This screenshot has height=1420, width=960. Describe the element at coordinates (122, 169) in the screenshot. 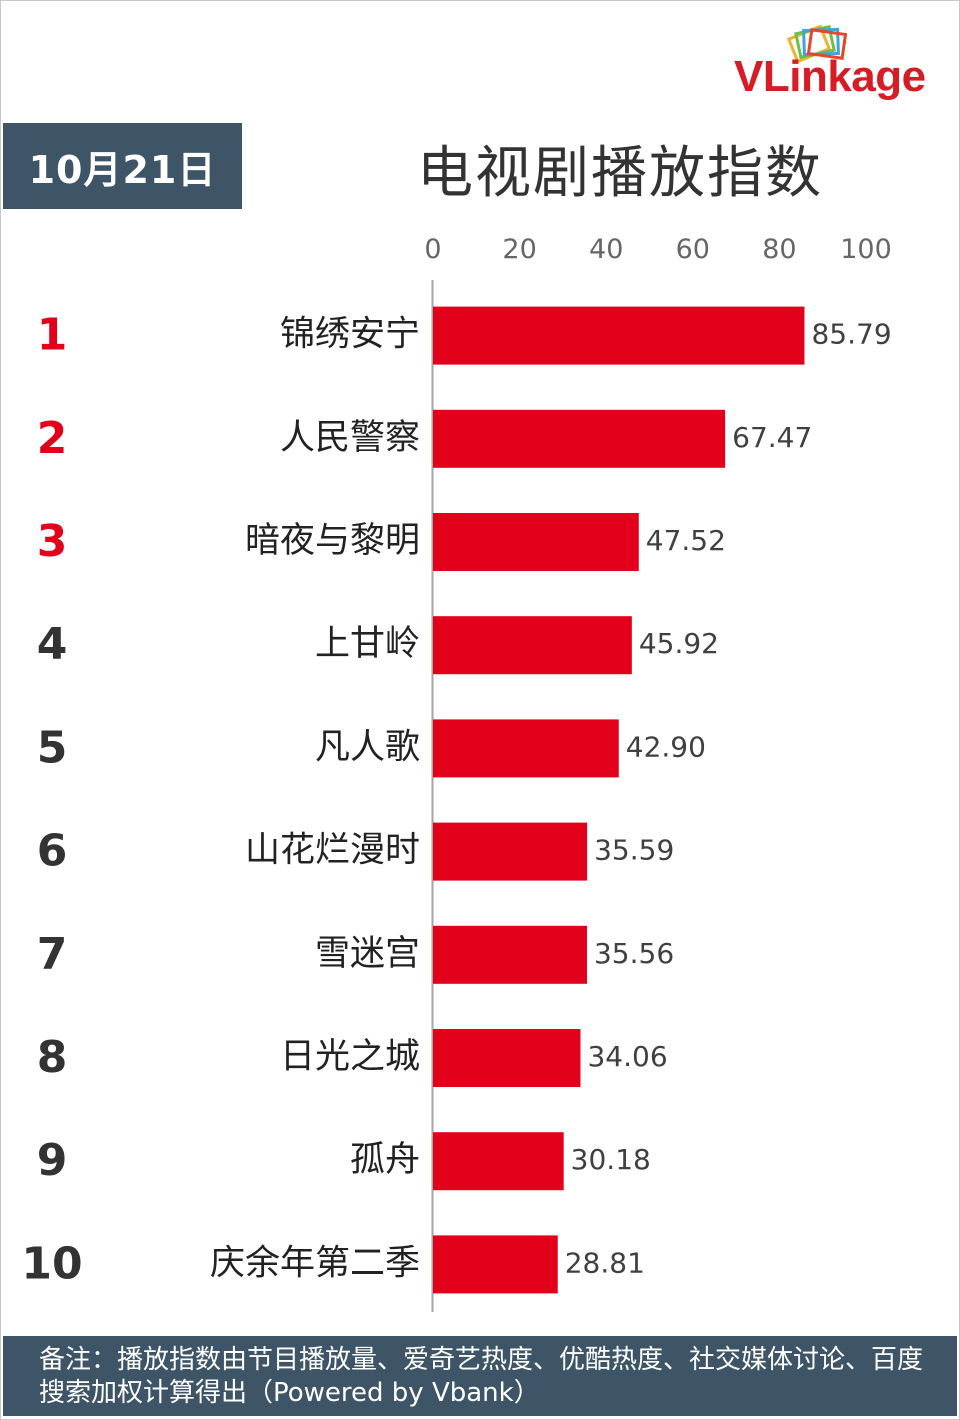

I see `date-label: 10月21日` at that location.